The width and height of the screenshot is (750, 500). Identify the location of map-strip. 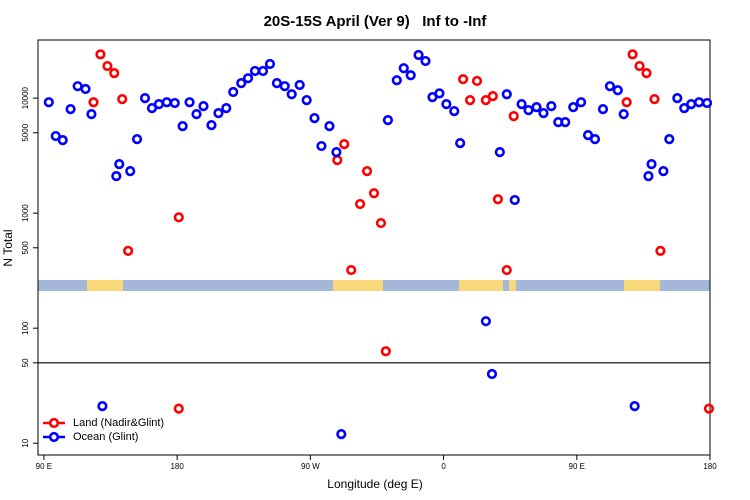
(374, 285).